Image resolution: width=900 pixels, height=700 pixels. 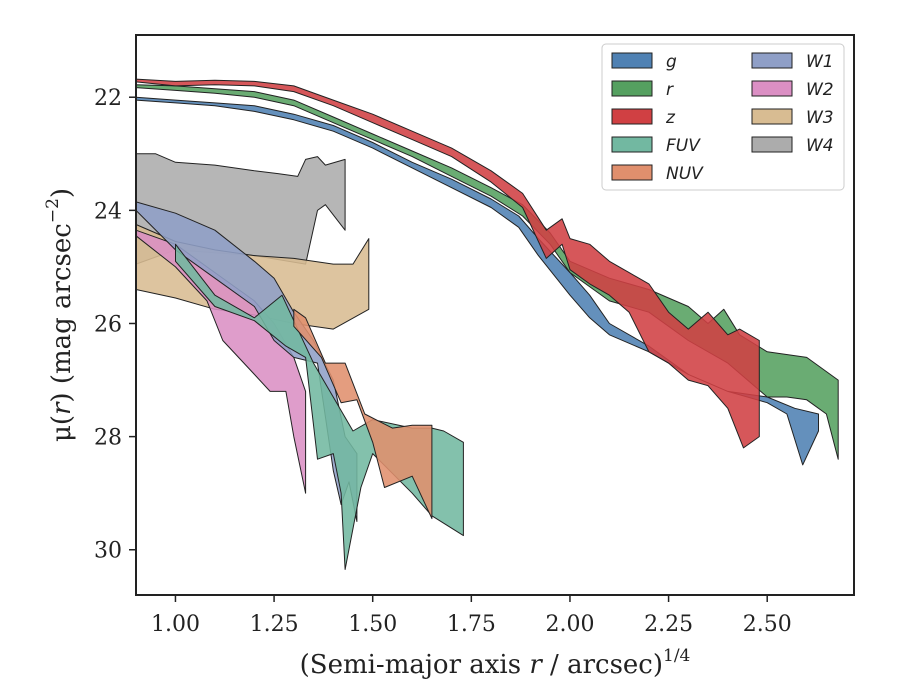 What do you see at coordinates (670, 90) in the screenshot?
I see `legend-label-r: r` at bounding box center [670, 90].